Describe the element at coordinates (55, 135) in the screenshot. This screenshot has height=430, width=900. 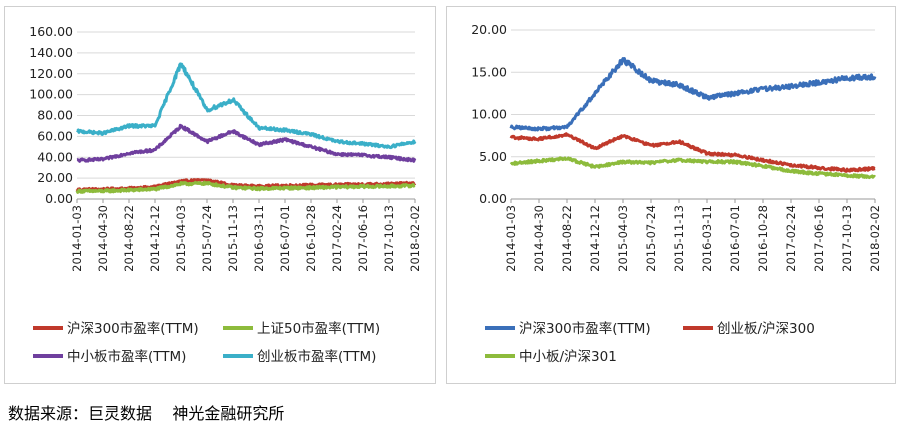
I see `y-tick-label: 60.00` at that location.